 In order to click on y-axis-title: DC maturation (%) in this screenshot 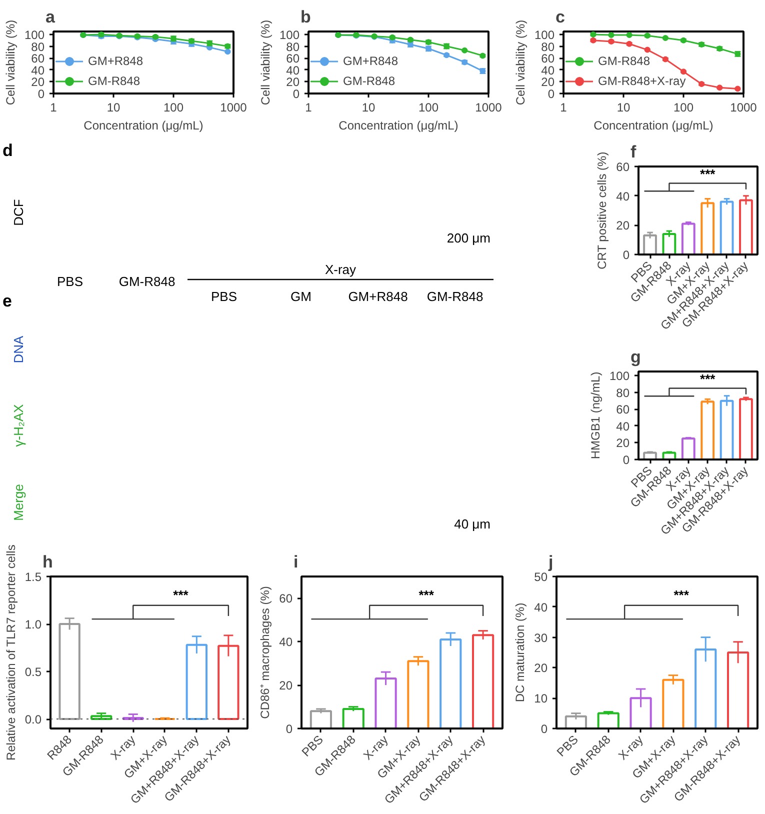, I will do `click(520, 652)`.